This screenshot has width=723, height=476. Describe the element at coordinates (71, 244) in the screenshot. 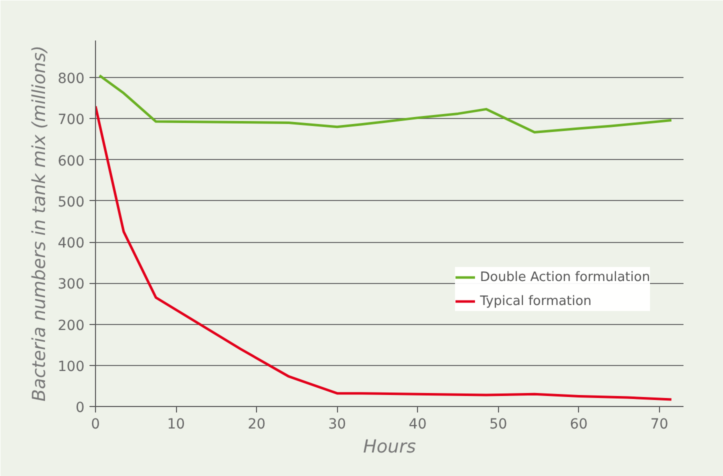

I see `y-tick-label: 400` at that location.